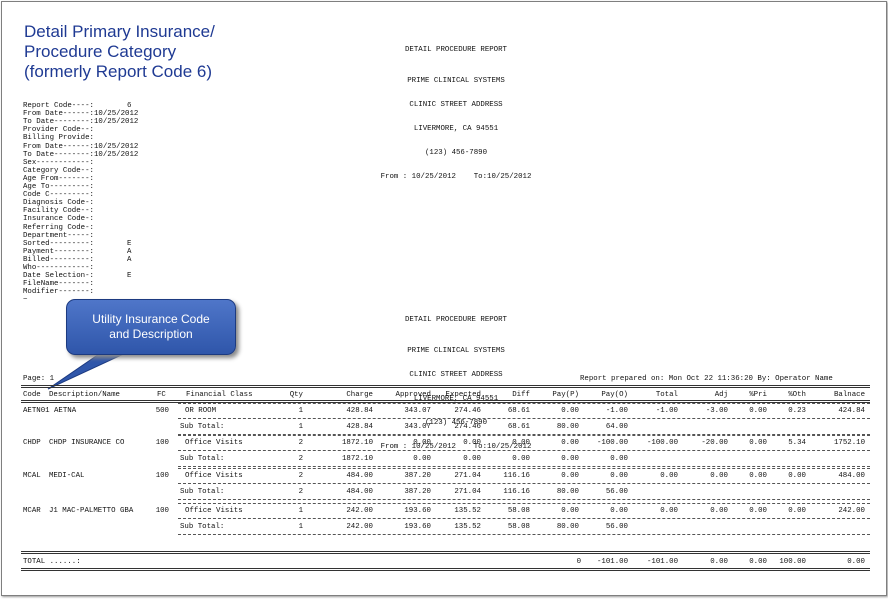  What do you see at coordinates (417, 492) in the screenshot?
I see `subtotal-value: 387.20` at bounding box center [417, 492].